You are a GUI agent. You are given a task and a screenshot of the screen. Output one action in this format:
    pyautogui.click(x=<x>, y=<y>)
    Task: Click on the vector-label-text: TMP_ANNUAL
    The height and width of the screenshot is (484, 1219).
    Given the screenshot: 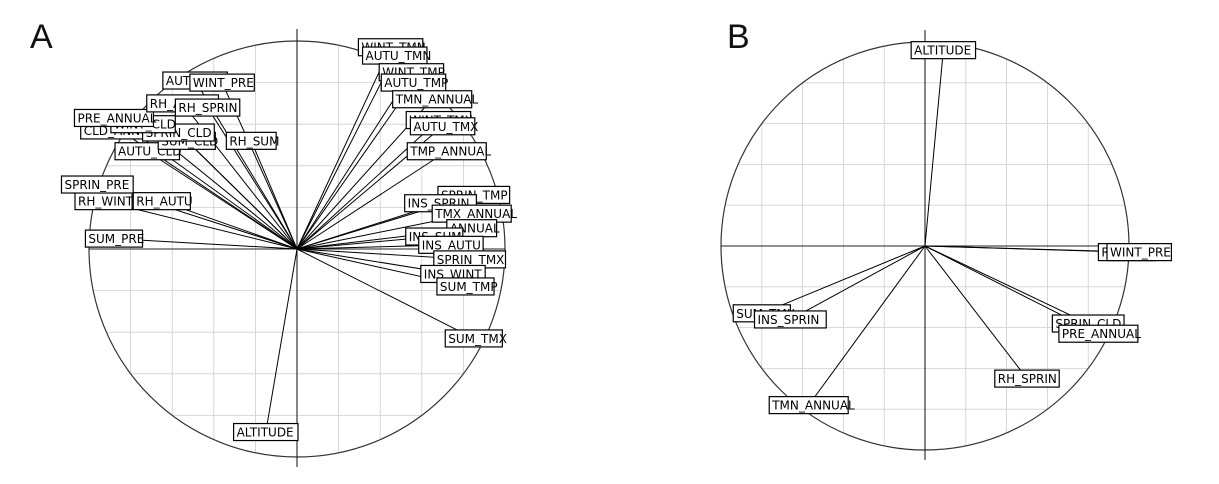 What is the action you would take?
    pyautogui.click(x=450, y=152)
    